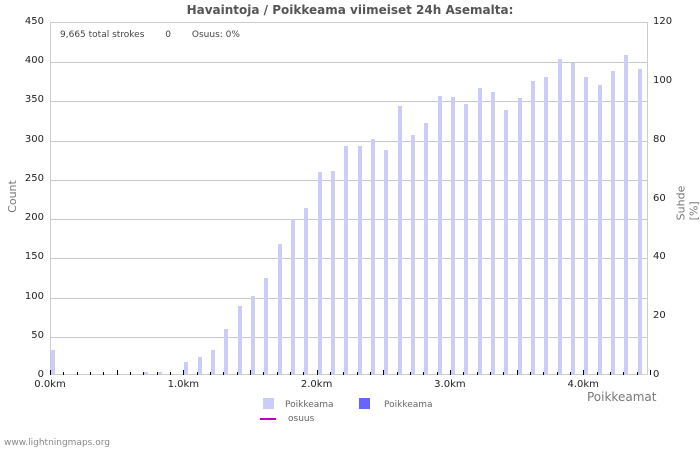 This screenshot has height=450, width=700. Describe the element at coordinates (659, 139) in the screenshot. I see `y-right-tick-label: 80` at that location.